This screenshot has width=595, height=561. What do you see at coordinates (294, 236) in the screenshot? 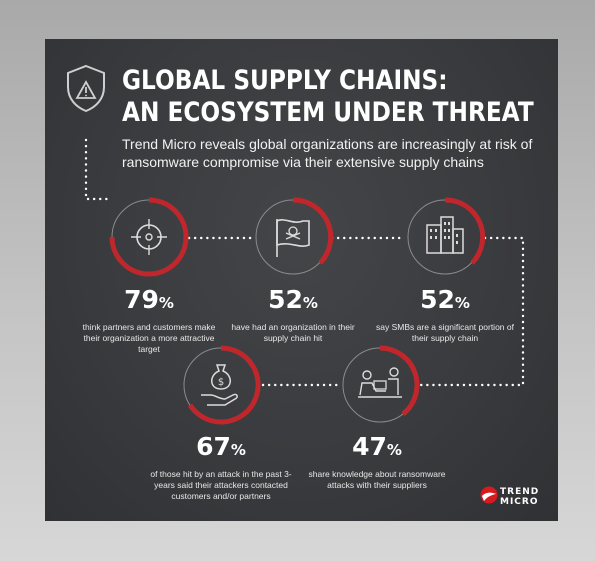
I see `pirate-flag-icon` at bounding box center [294, 236].